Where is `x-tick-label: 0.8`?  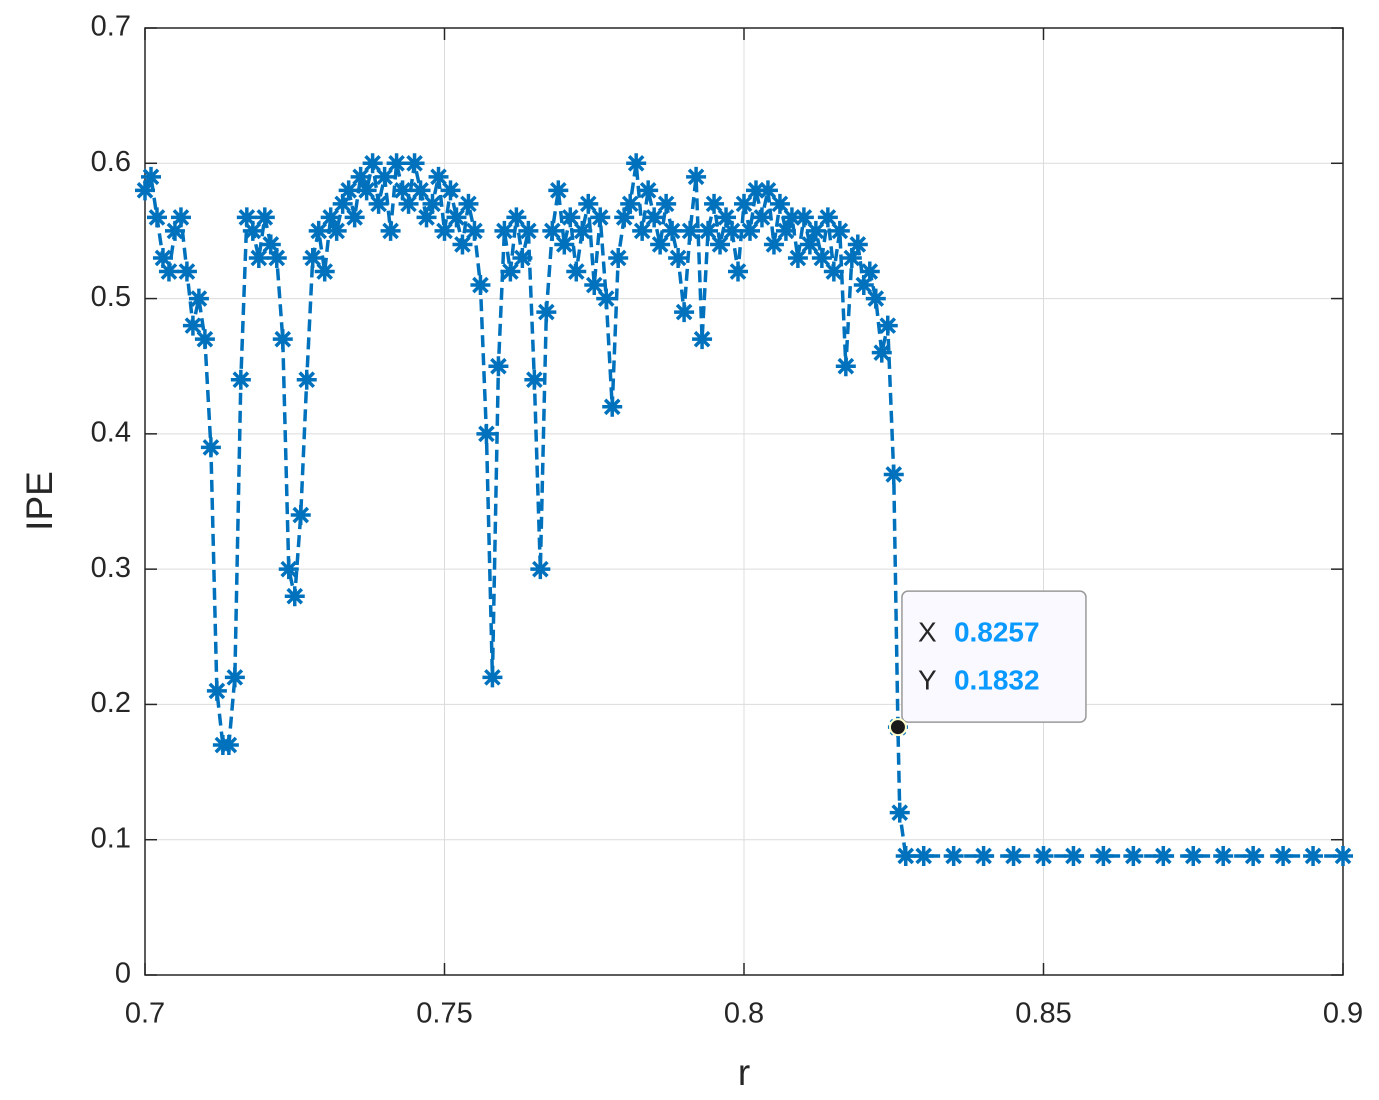
x-tick-label: 0.8 is located at coordinates (744, 1014).